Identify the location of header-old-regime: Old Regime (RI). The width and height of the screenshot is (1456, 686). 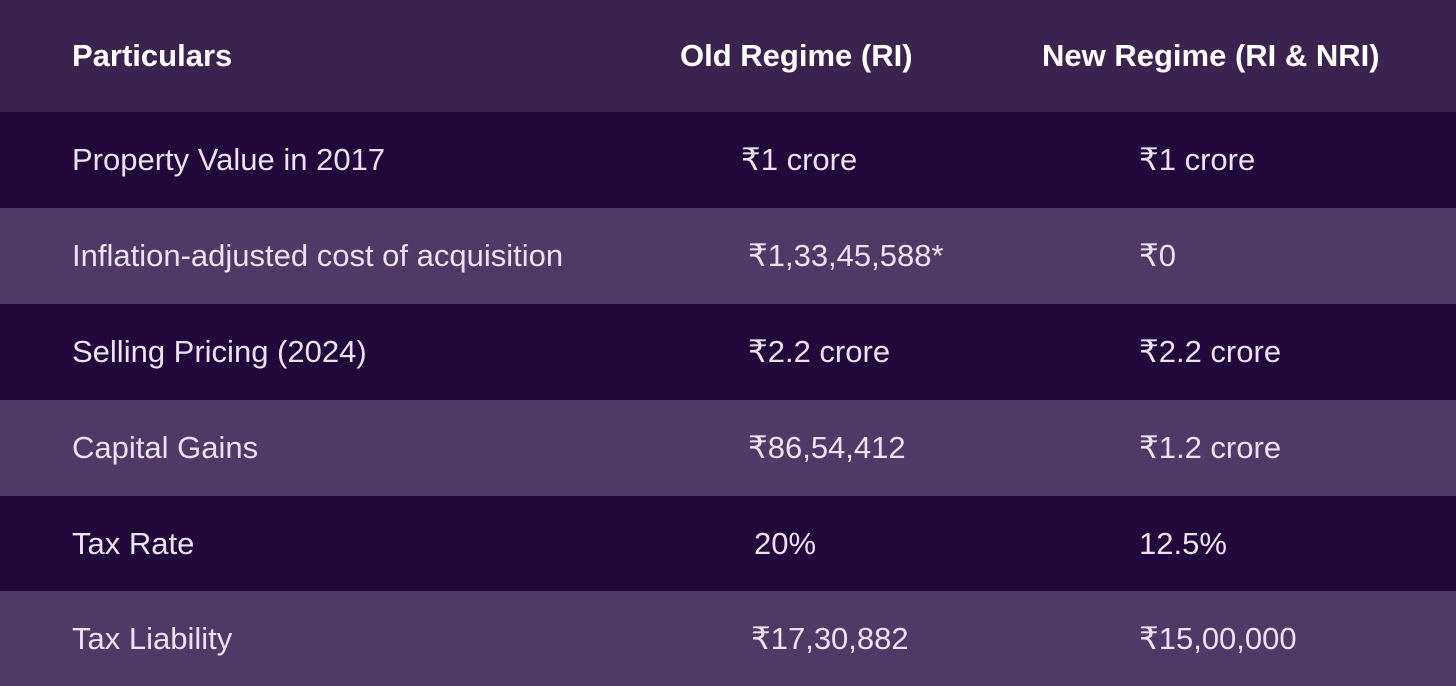
(796, 55).